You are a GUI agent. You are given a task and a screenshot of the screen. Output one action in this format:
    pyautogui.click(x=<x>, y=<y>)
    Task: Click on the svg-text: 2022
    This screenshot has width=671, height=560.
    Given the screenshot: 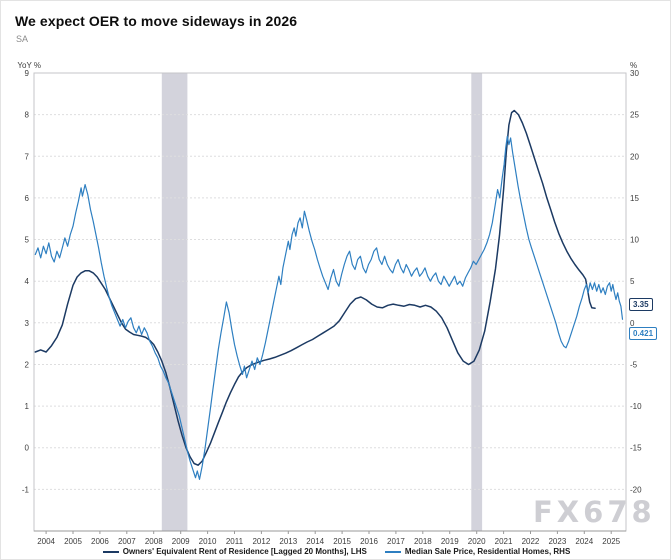 What is the action you would take?
    pyautogui.click(x=531, y=541)
    